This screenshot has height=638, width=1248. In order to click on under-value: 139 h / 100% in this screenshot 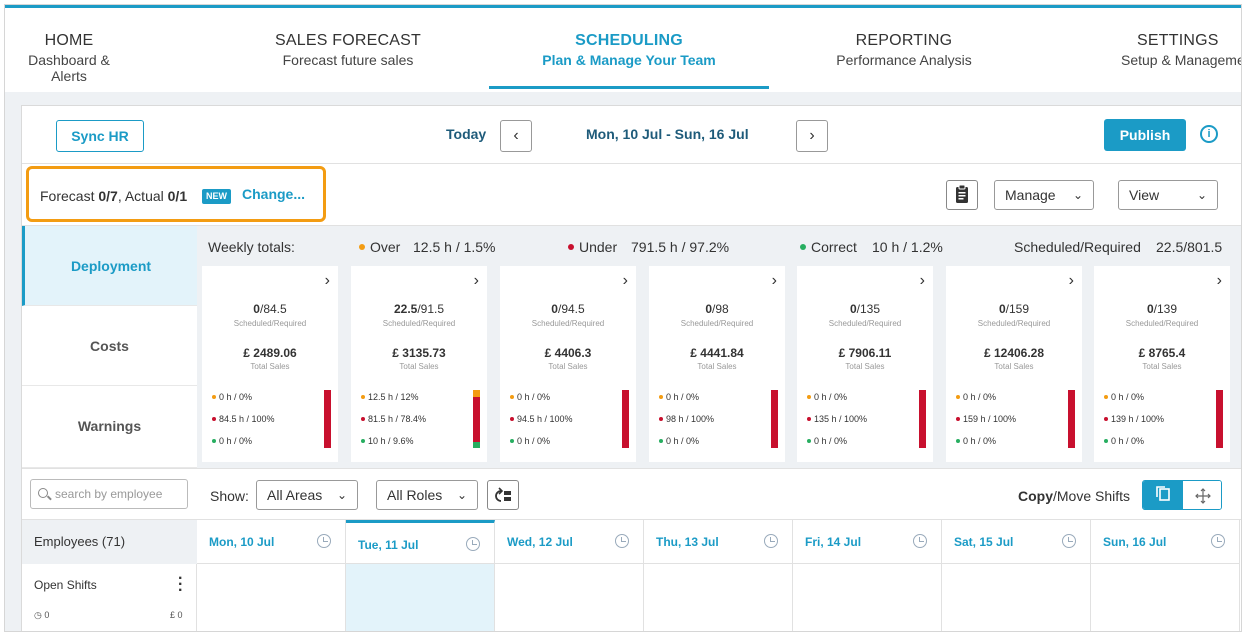, I will do `click(1138, 419)`.